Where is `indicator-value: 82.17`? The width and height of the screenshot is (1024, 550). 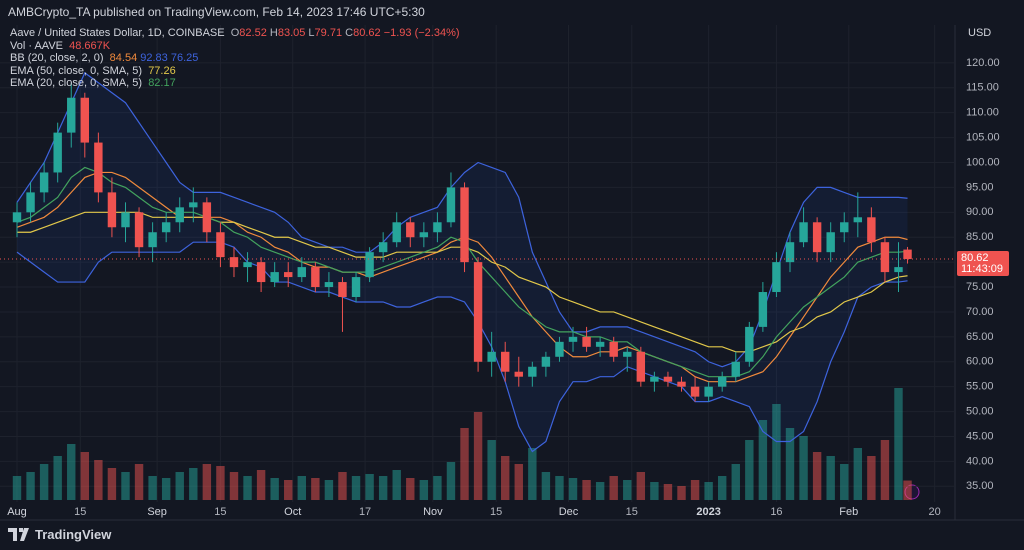 indicator-value: 82.17 is located at coordinates (162, 83).